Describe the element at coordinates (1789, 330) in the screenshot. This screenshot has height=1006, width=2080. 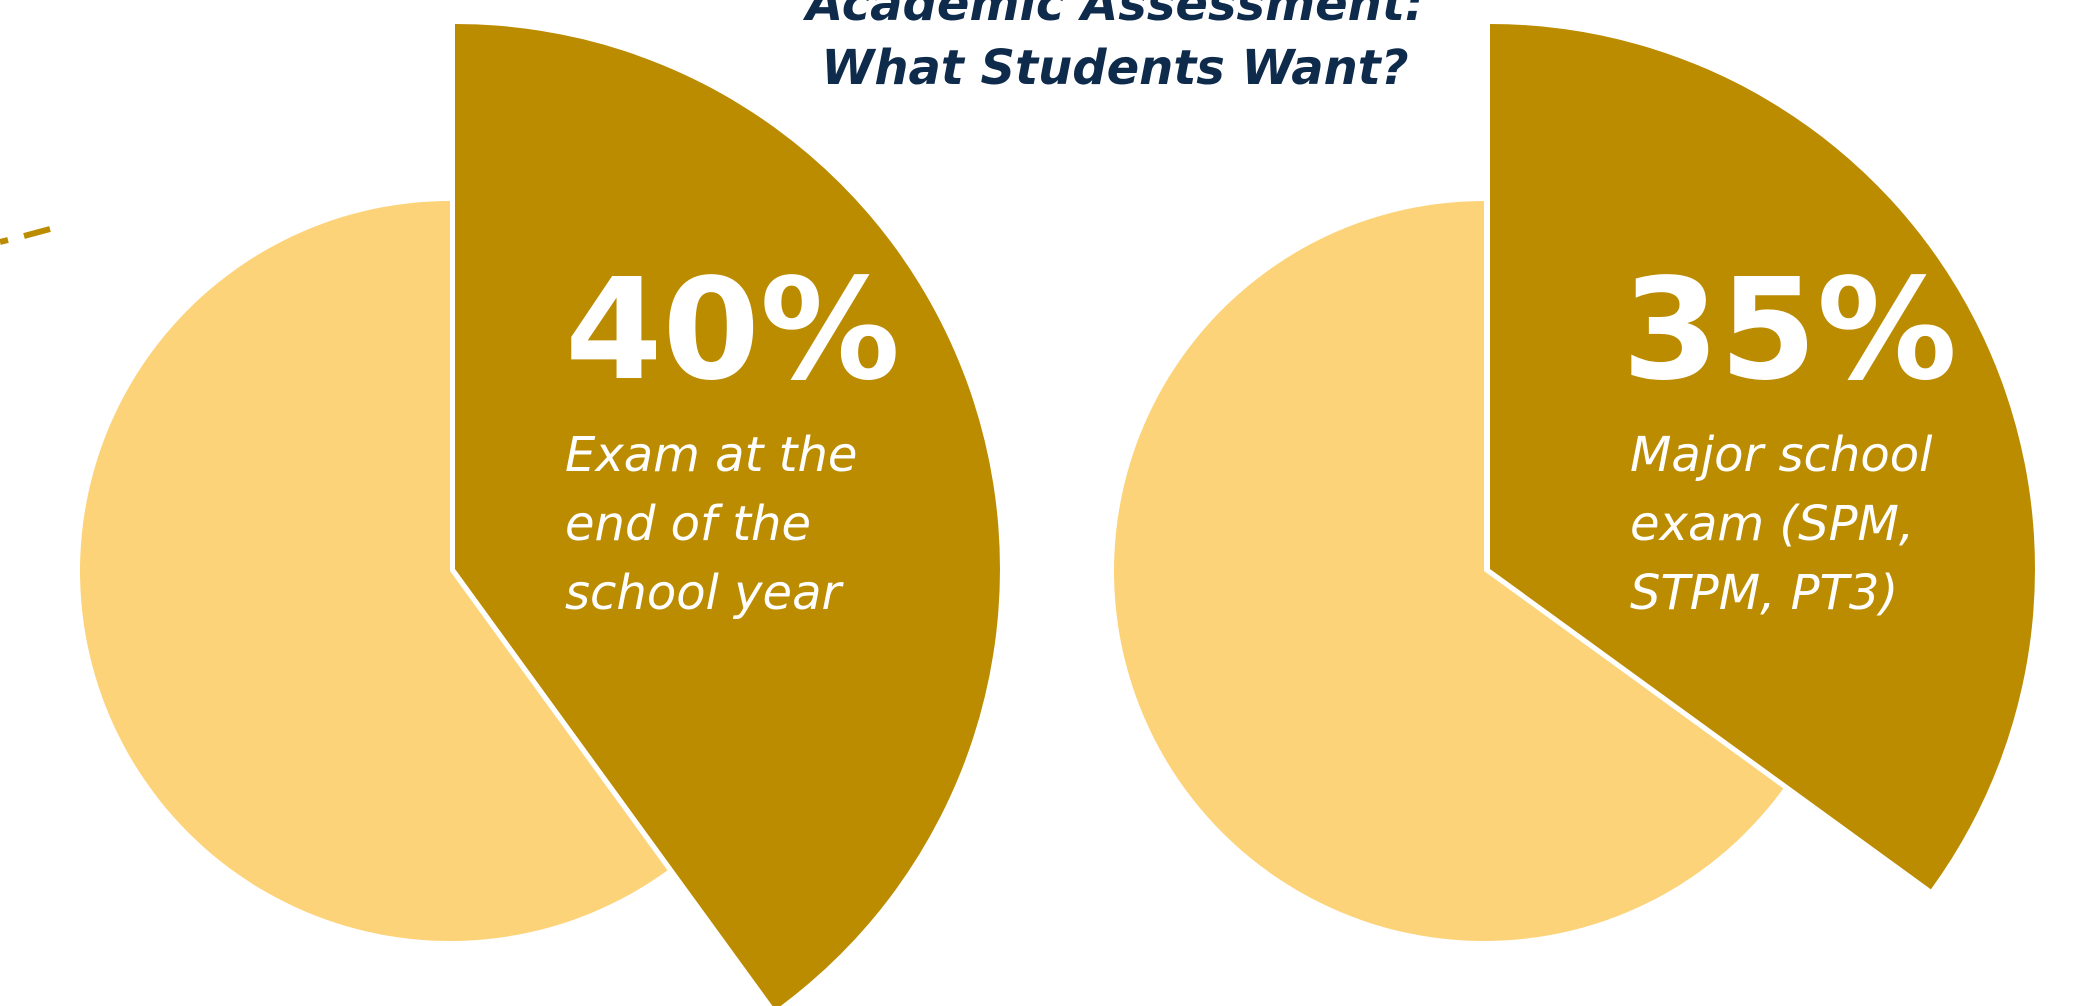
I see `slice-percent-label: 35%` at that location.